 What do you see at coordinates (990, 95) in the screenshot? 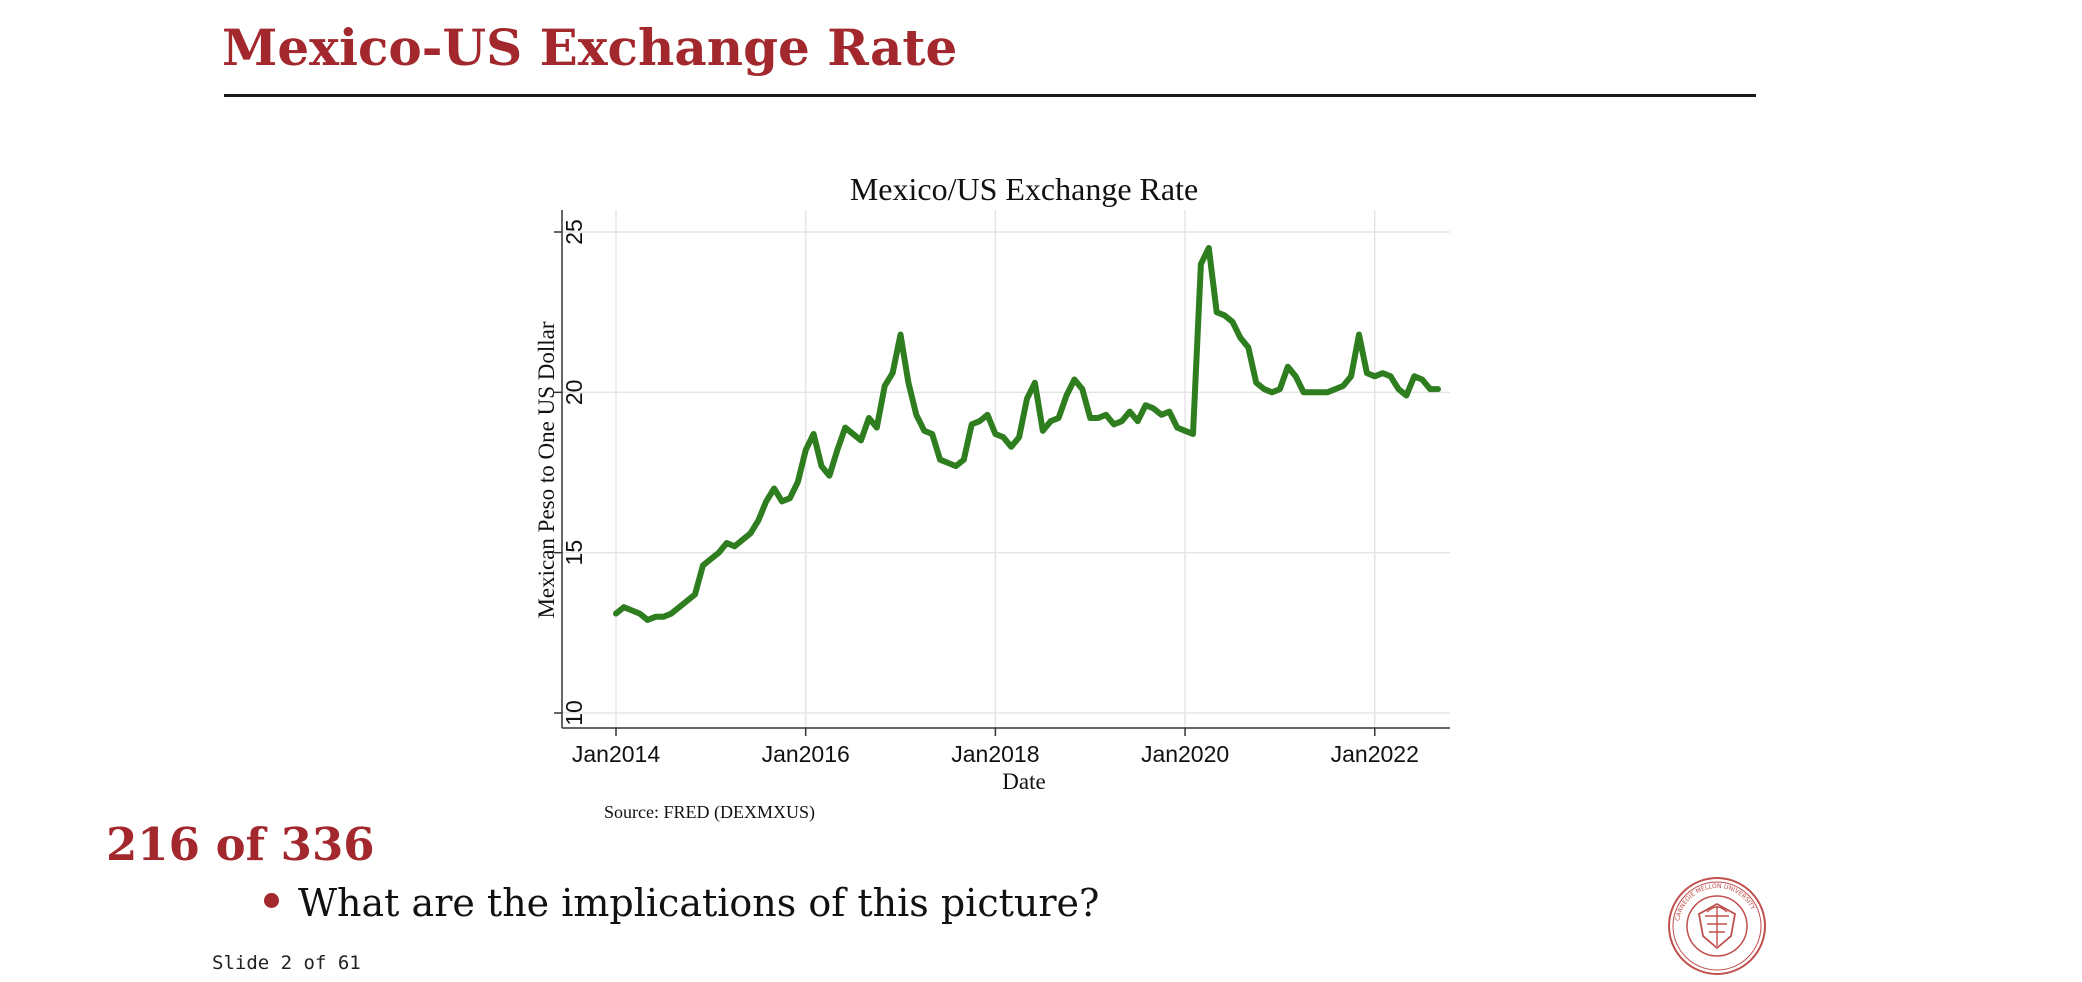
I see `title-divider` at bounding box center [990, 95].